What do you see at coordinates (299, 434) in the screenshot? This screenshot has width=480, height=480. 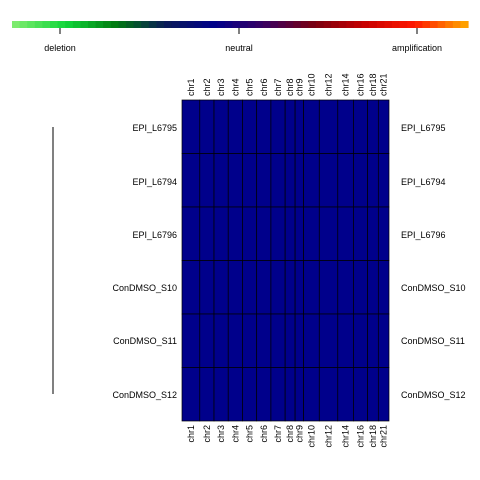 I see `column-label-bottom: chr9` at bounding box center [299, 434].